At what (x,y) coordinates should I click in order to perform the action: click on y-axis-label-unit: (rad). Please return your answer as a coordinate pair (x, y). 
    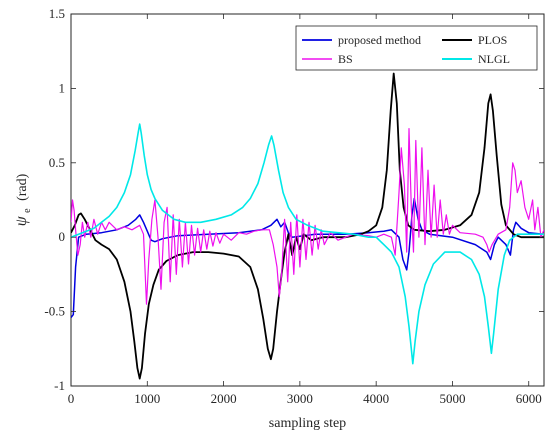
    Looking at the image, I should click on (22, 187).